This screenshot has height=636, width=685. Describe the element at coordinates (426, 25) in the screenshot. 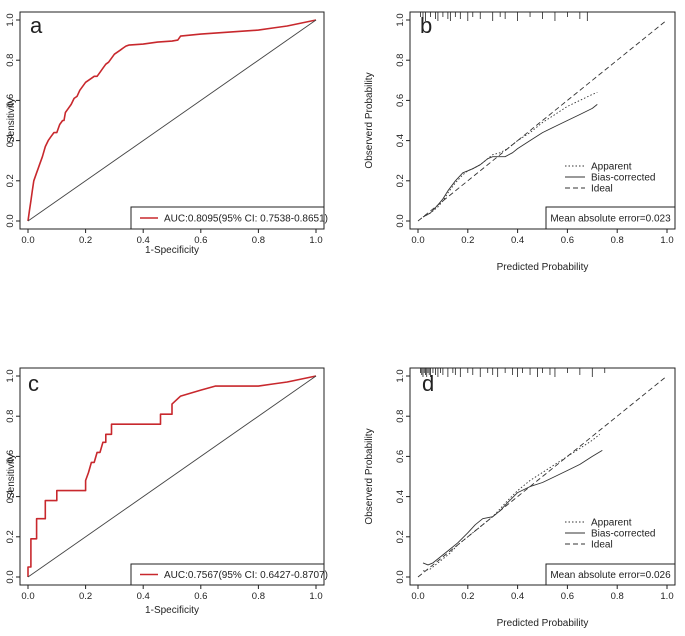

I see `panel-letter: b` at that location.